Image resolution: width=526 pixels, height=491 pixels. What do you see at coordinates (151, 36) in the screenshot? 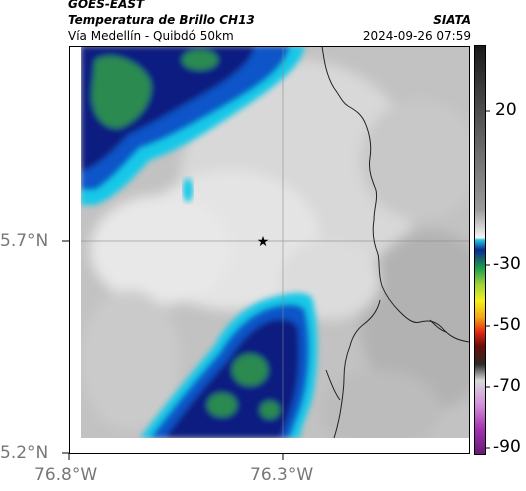
I see `route-subtitle: Vía Medellín - Quibdó 50km` at bounding box center [151, 36].